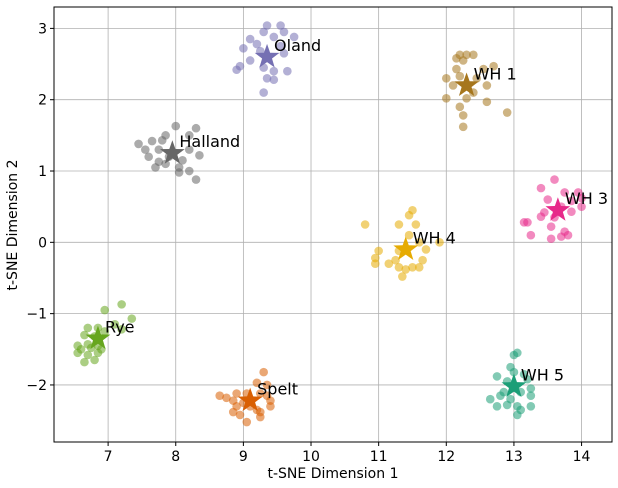 Image resolution: width=618 pixels, height=488 pixels. Describe the element at coordinates (42, 101) in the screenshot. I see `y-tick-label: 2` at that location.